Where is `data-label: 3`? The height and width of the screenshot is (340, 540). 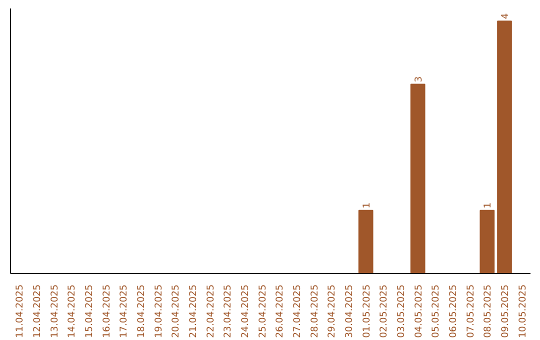 data-label: 3 is located at coordinates (418, 79).